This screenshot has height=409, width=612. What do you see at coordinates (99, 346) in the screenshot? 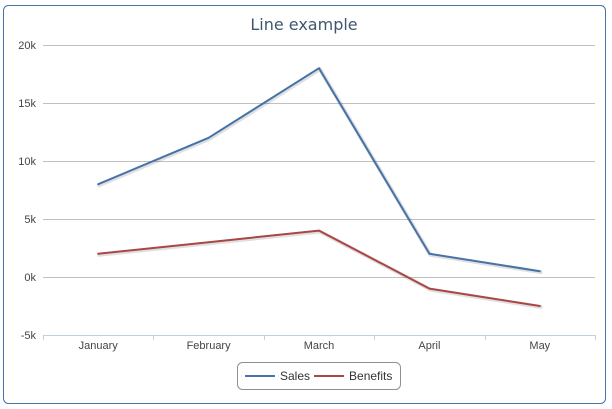
I see `x-tick-label: January` at bounding box center [99, 346].